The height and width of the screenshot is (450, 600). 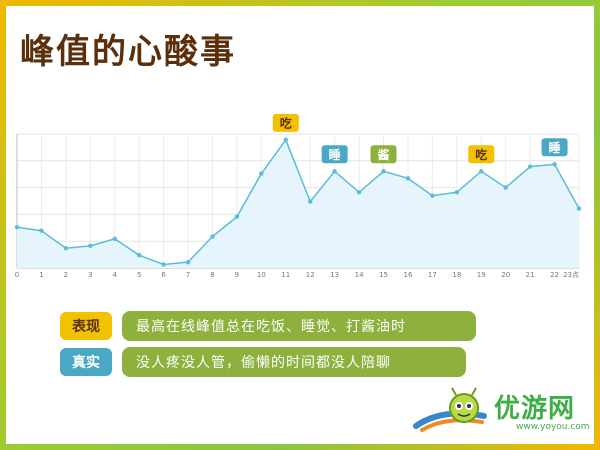 I want to click on bar-reality: 没人疼没人管，偷懒的时间都没人陪聊, so click(x=294, y=362).